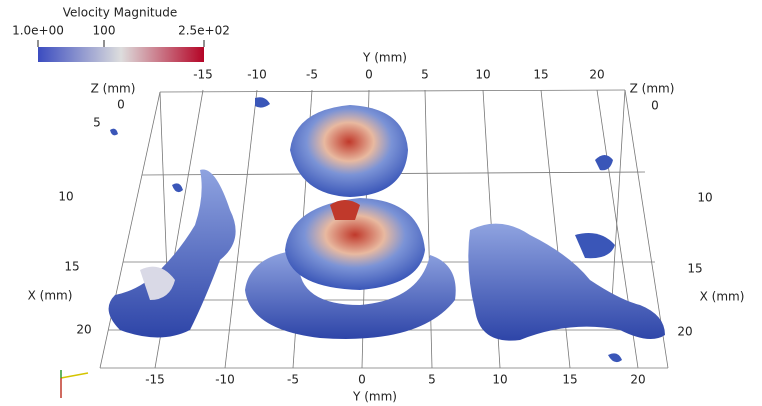 Image resolution: width=762 pixels, height=406 pixels. I want to click on colorbar-label: 100, so click(104, 31).